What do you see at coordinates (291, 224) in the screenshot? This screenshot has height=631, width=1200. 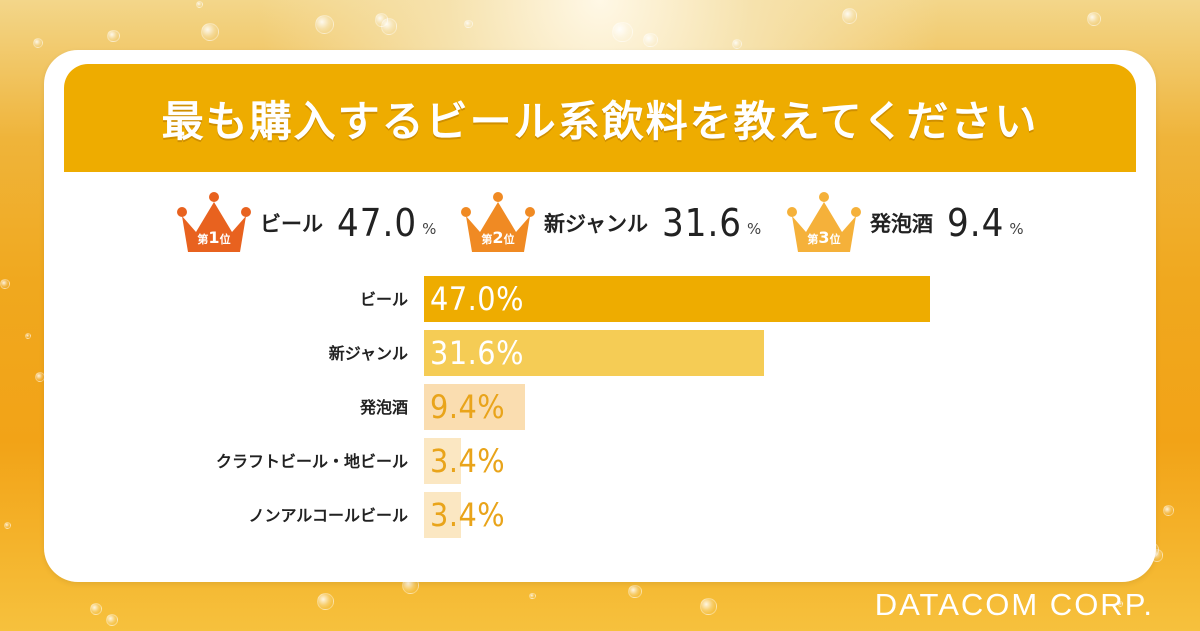 I see `rank-name: ビール` at bounding box center [291, 224].